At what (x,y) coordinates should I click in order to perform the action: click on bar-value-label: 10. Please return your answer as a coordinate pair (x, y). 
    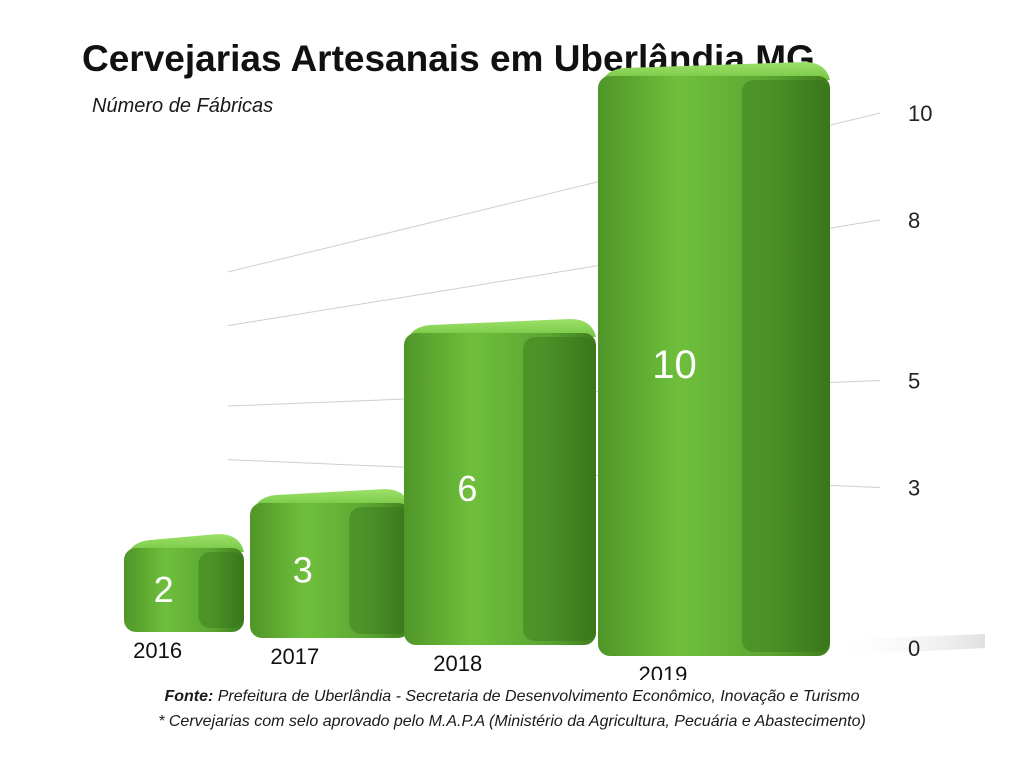
    Looking at the image, I should click on (674, 365).